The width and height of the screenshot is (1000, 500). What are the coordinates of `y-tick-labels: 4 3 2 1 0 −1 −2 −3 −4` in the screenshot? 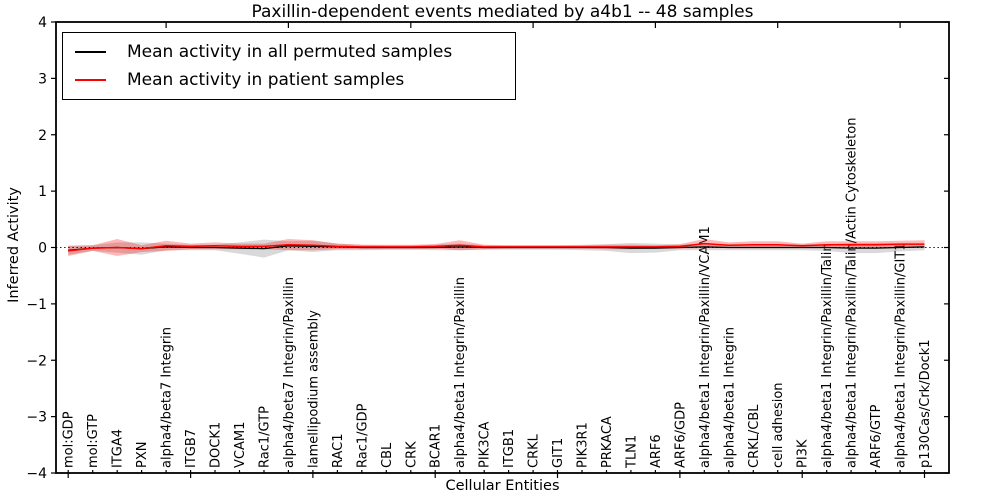 It's located at (36, 248).